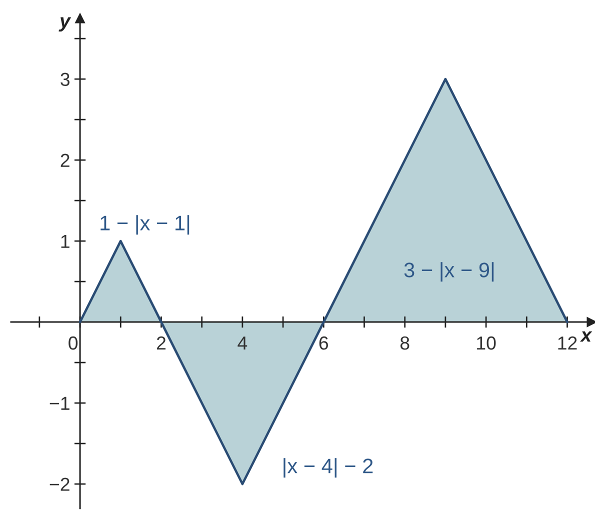  Describe the element at coordinates (60, 484) in the screenshot. I see `y-tick-label: −2` at that location.